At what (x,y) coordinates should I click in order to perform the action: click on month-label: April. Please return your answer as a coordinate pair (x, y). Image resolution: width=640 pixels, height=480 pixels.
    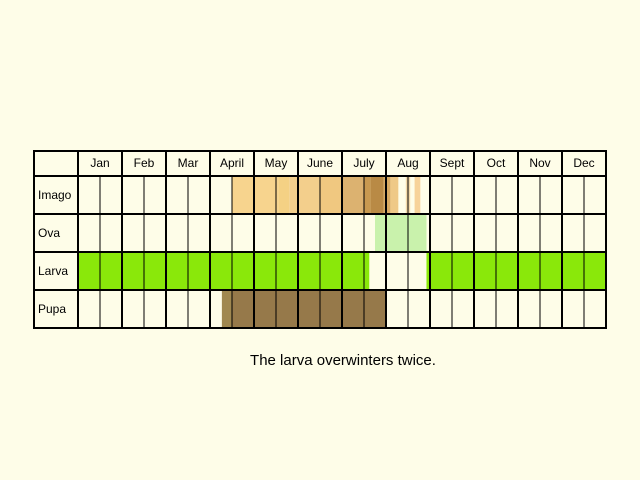
    Looking at the image, I should click on (232, 163).